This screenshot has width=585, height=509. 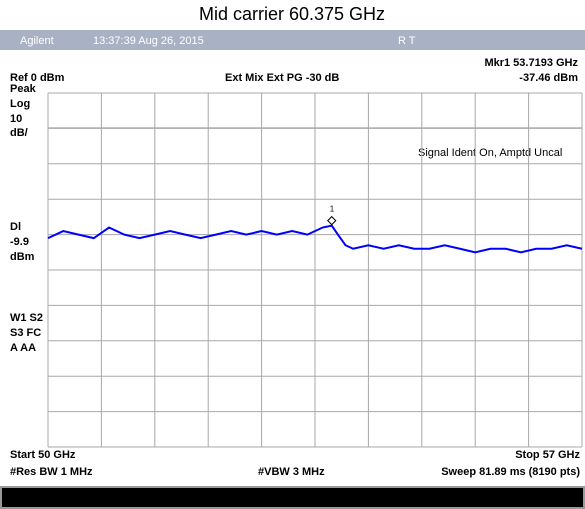 I want to click on header-bar, so click(x=292, y=40).